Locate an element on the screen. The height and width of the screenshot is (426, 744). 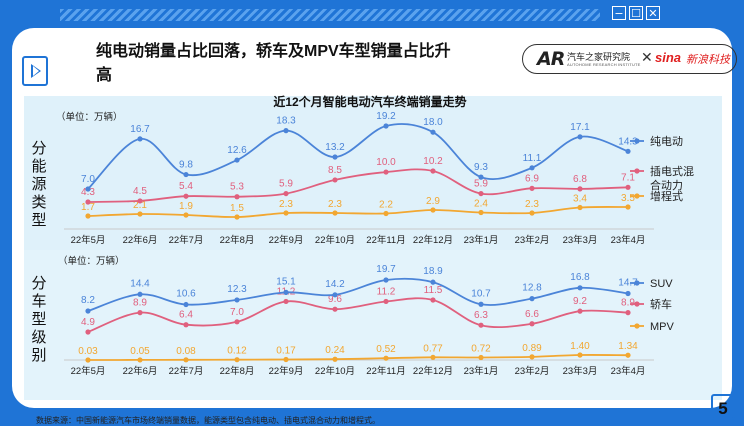
cross-icon: ✕ is located at coordinates (647, 57).